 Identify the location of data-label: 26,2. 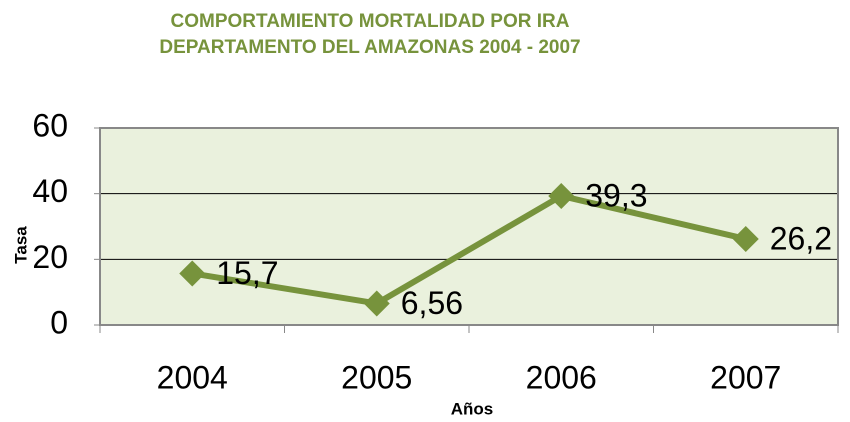
(801, 238).